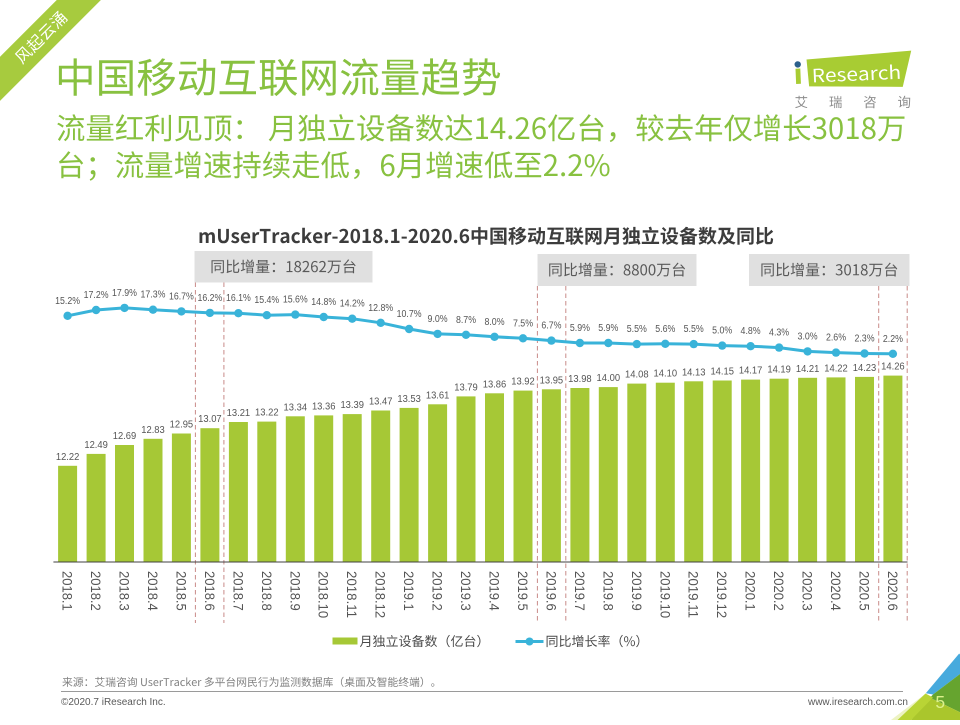  Describe the element at coordinates (182, 425) in the screenshot. I see `svg-text: 12.95` at that location.